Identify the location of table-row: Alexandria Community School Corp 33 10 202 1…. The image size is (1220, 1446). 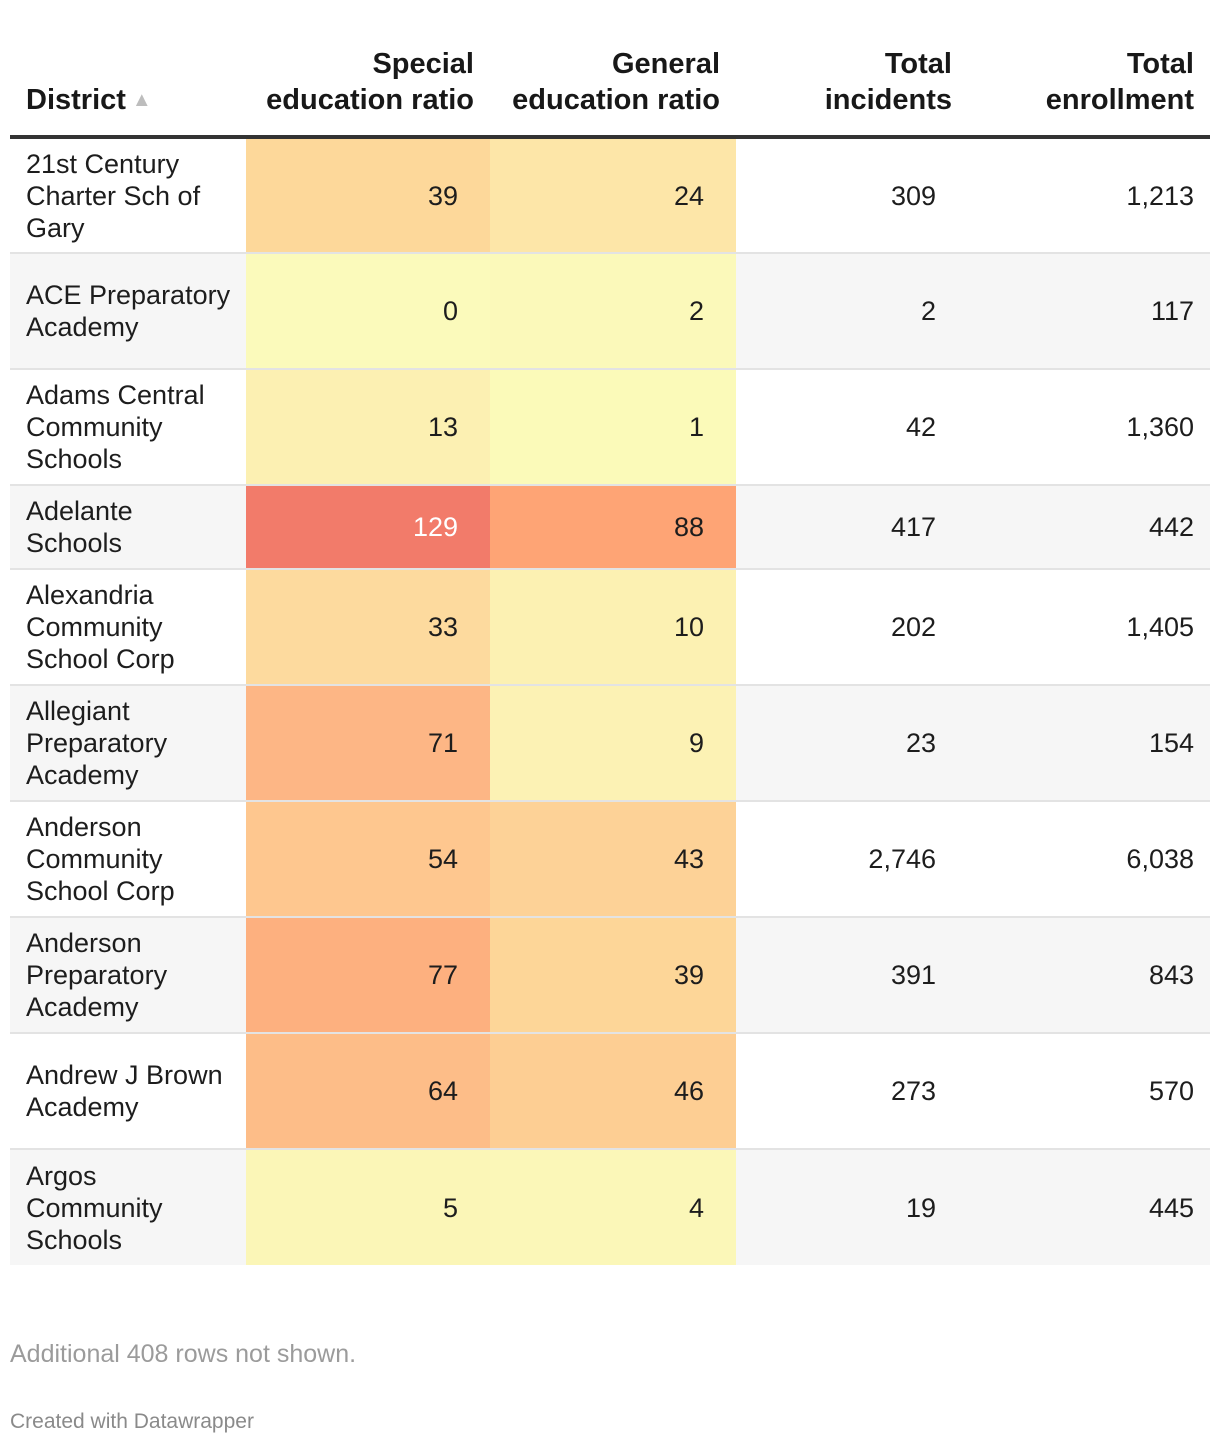
(610, 627).